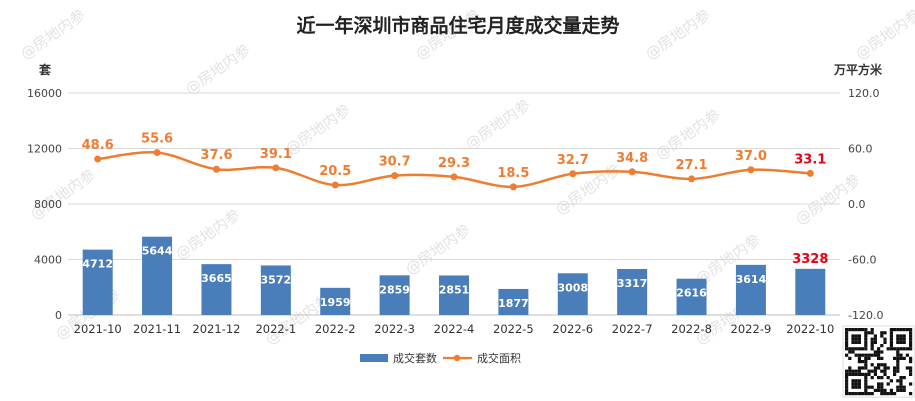 The height and width of the screenshot is (401, 915). What do you see at coordinates (632, 283) in the screenshot?
I see `bar-data-label: 3317` at bounding box center [632, 283].